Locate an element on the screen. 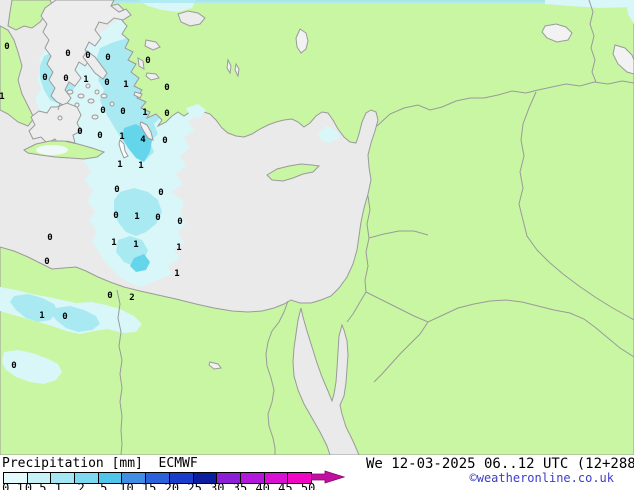  border-turkey-syria is located at coordinates (505, 103).